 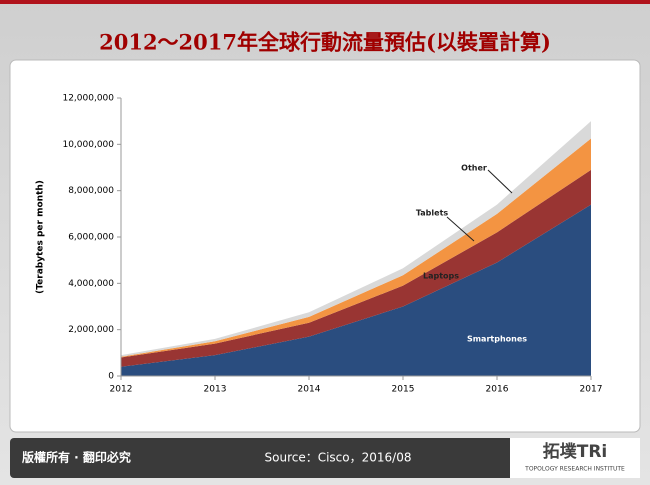 What do you see at coordinates (76, 457) in the screenshot?
I see `copyright: 版權所有 · 翻印必究` at bounding box center [76, 457].